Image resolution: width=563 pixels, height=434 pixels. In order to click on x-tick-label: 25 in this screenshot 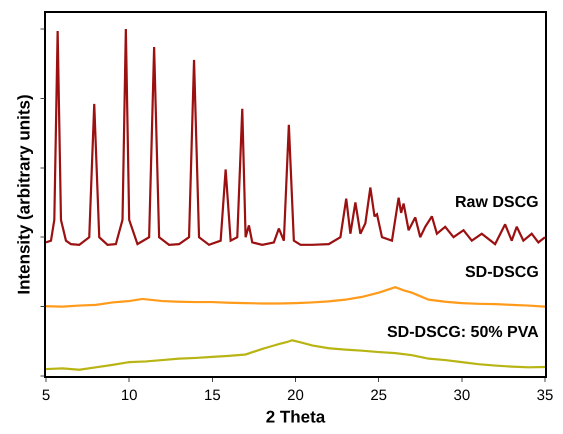, I will do `click(379, 395)`.